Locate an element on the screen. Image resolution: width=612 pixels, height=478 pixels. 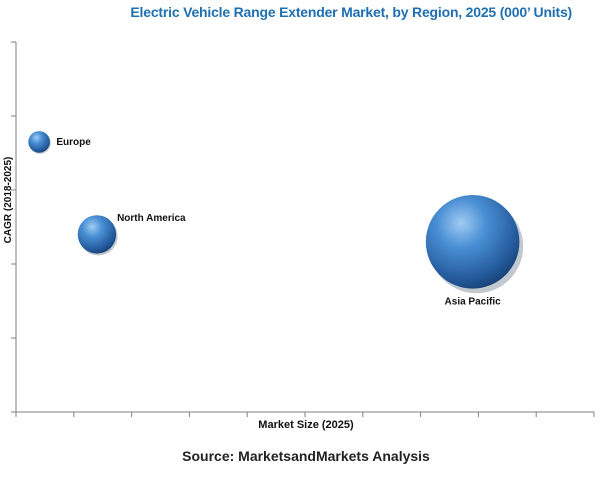
bubble-north-america is located at coordinates (97, 234).